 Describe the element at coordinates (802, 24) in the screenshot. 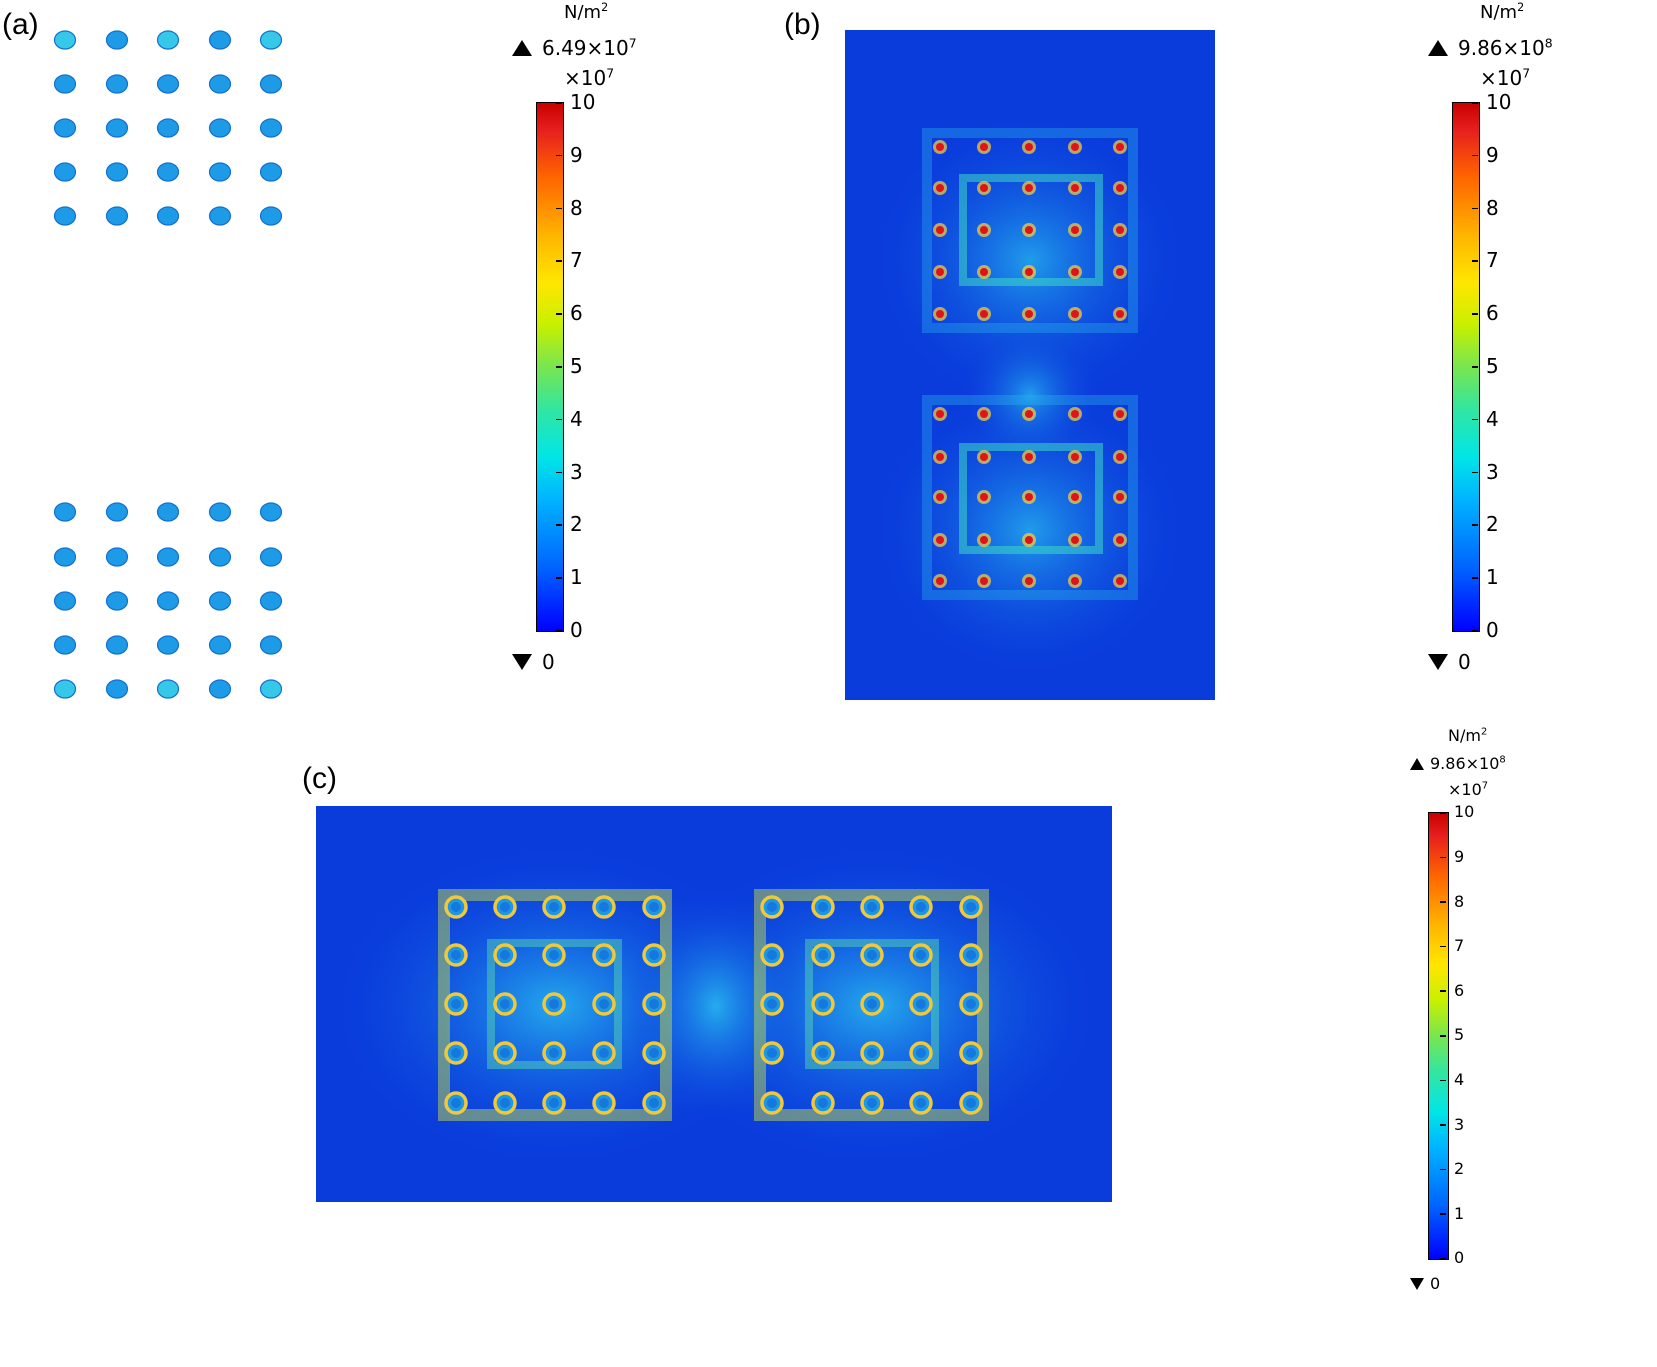

I see `panel-label-b: (b)` at that location.